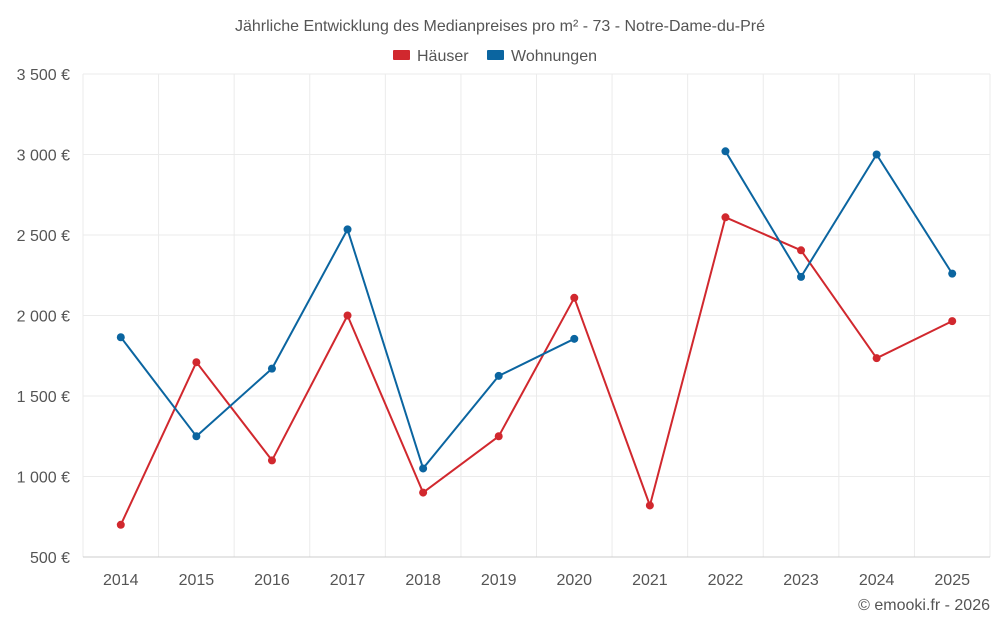 The image size is (1000, 625). What do you see at coordinates (43, 75) in the screenshot?
I see `y-tick-label: 3 500 €` at bounding box center [43, 75].